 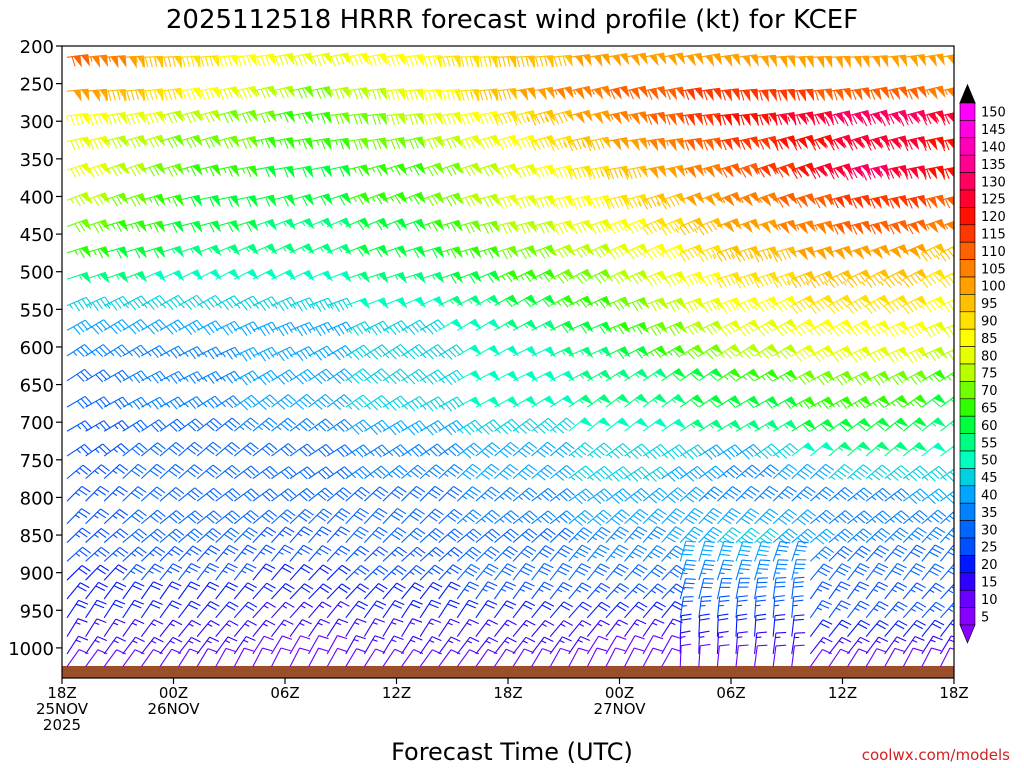 What do you see at coordinates (37, 160) in the screenshot?
I see `y-tick-label: 350` at bounding box center [37, 160].